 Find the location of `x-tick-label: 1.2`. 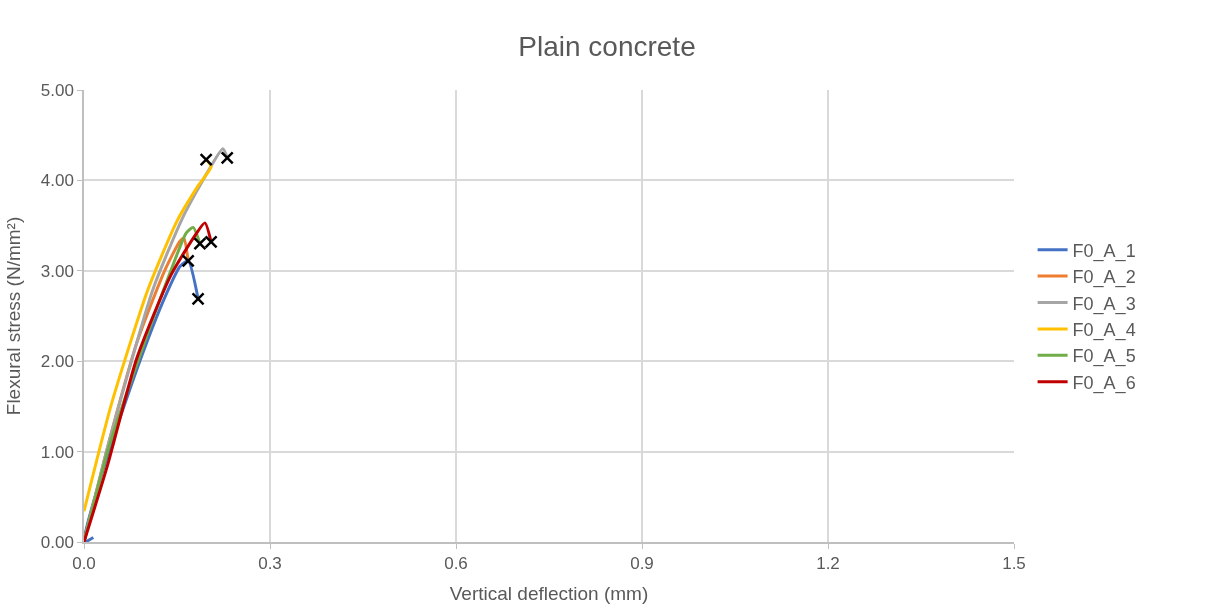

x-tick-label: 1.2 is located at coordinates (828, 564).